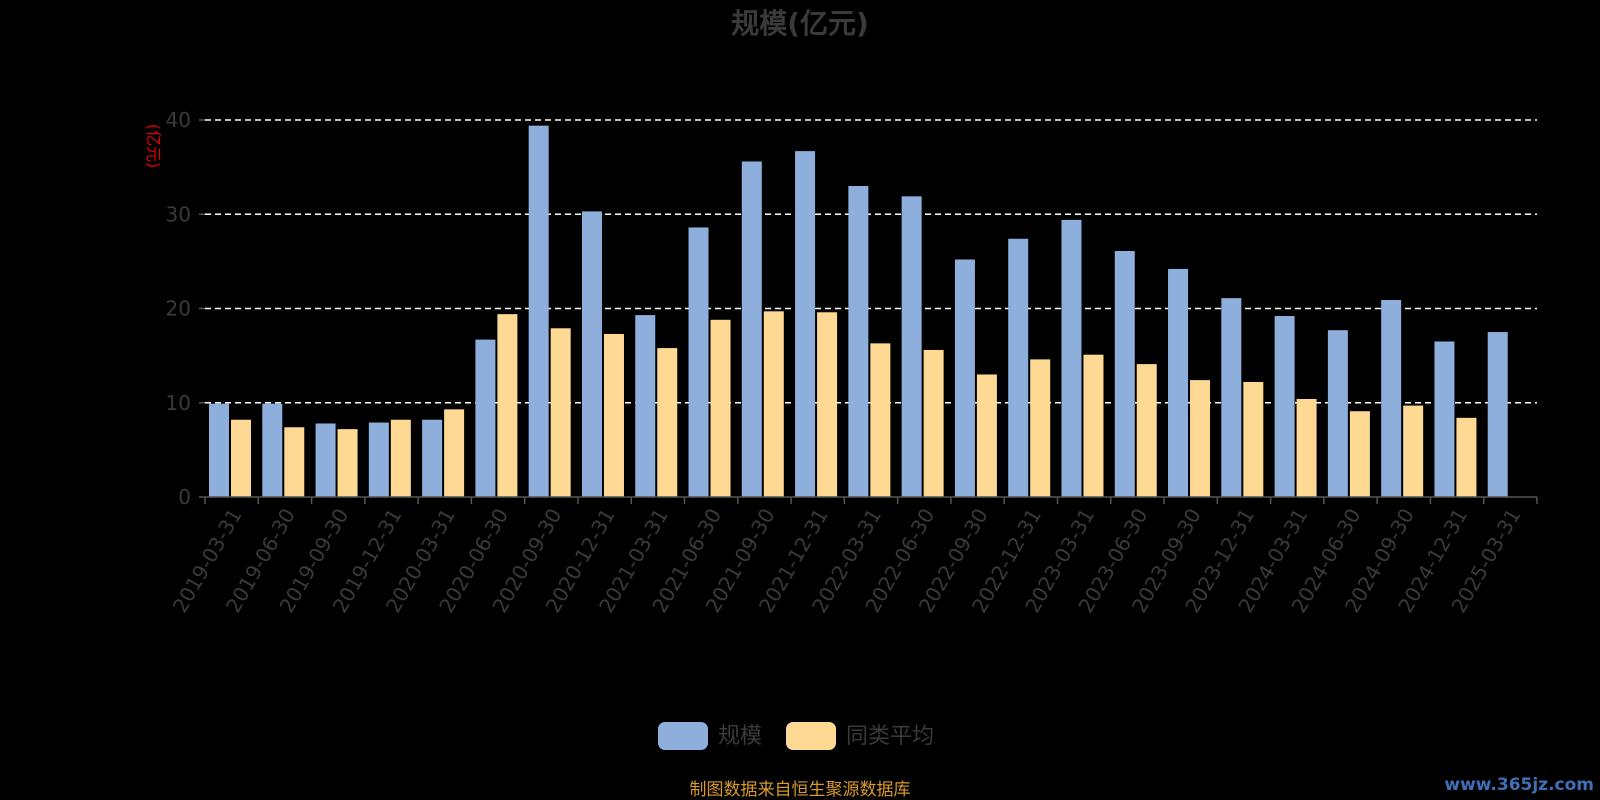  What do you see at coordinates (890, 736) in the screenshot?
I see `legend-label: 同类平均` at bounding box center [890, 736].